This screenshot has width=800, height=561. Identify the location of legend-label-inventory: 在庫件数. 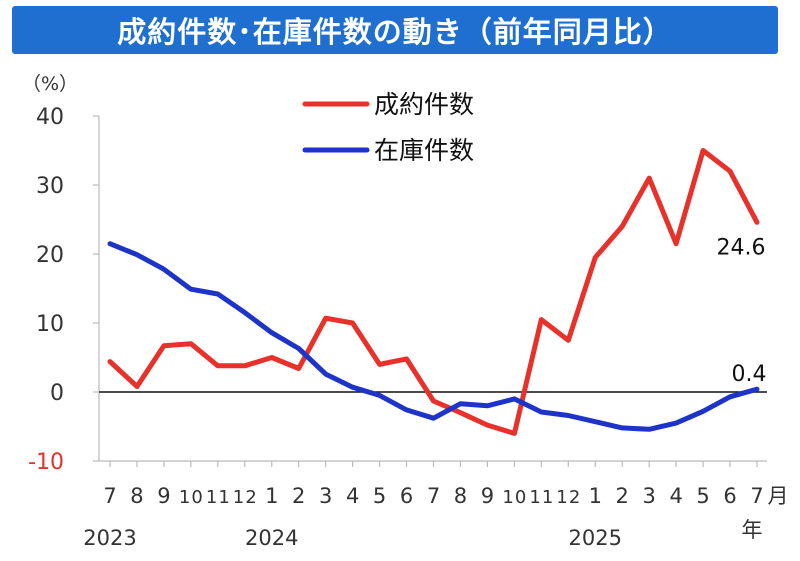
(424, 150).